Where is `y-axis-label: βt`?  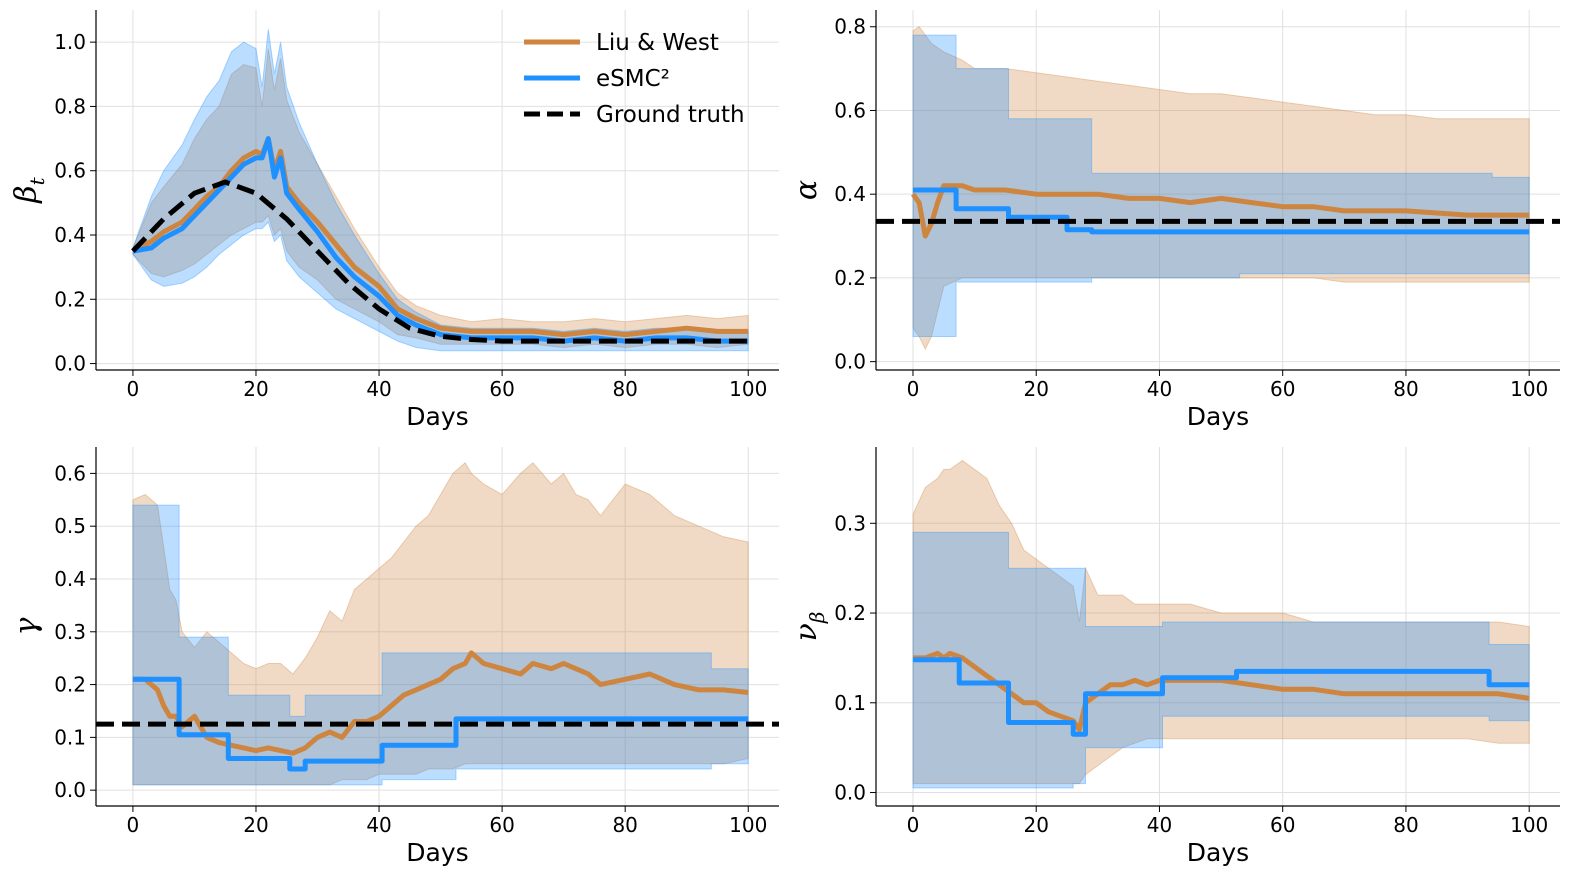
y-axis-label: βt is located at coordinates (29, 189).